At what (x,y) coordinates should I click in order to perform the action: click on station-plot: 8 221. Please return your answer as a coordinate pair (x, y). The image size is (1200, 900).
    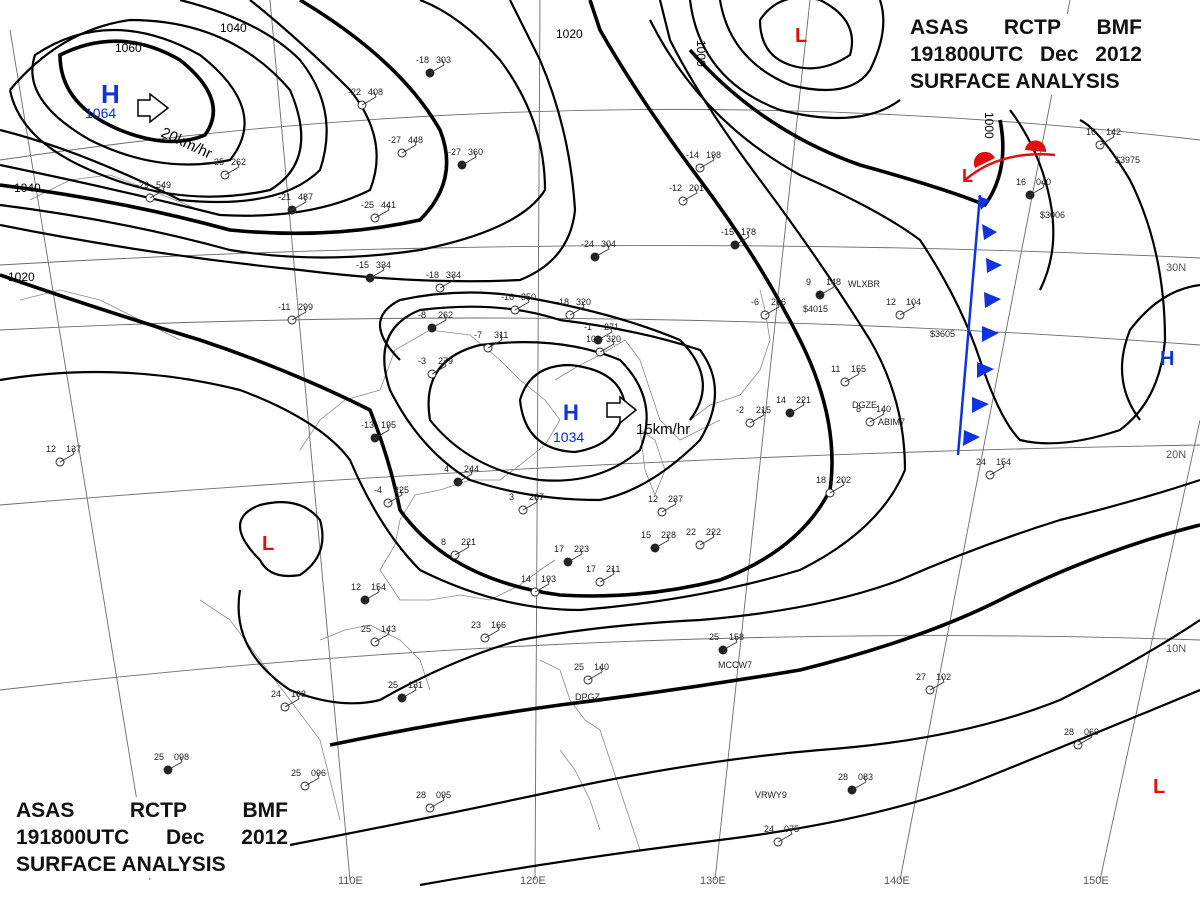
    Looking at the image, I should click on (458, 548).